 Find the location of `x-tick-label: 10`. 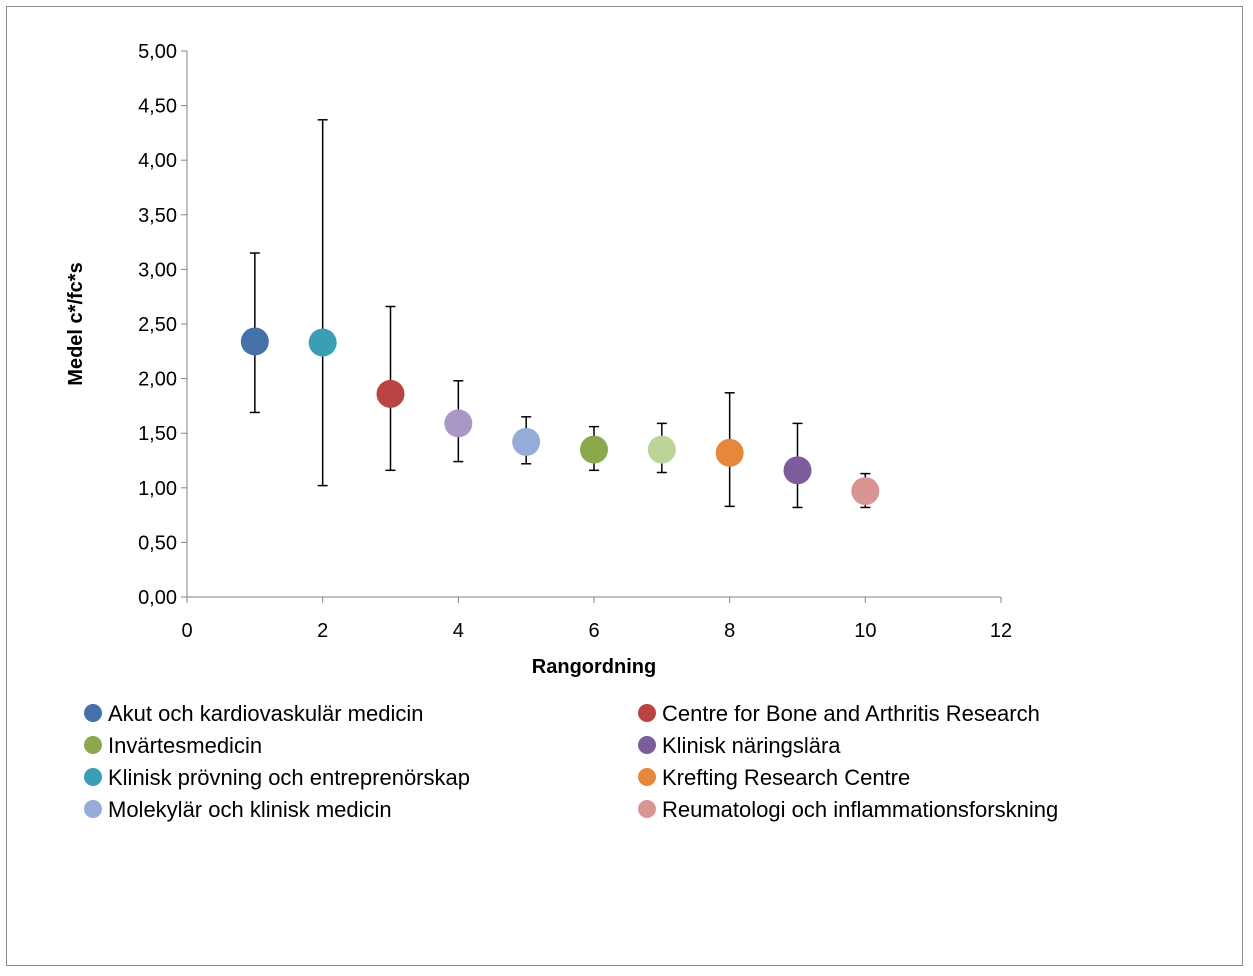

x-tick-label: 10 is located at coordinates (865, 631).